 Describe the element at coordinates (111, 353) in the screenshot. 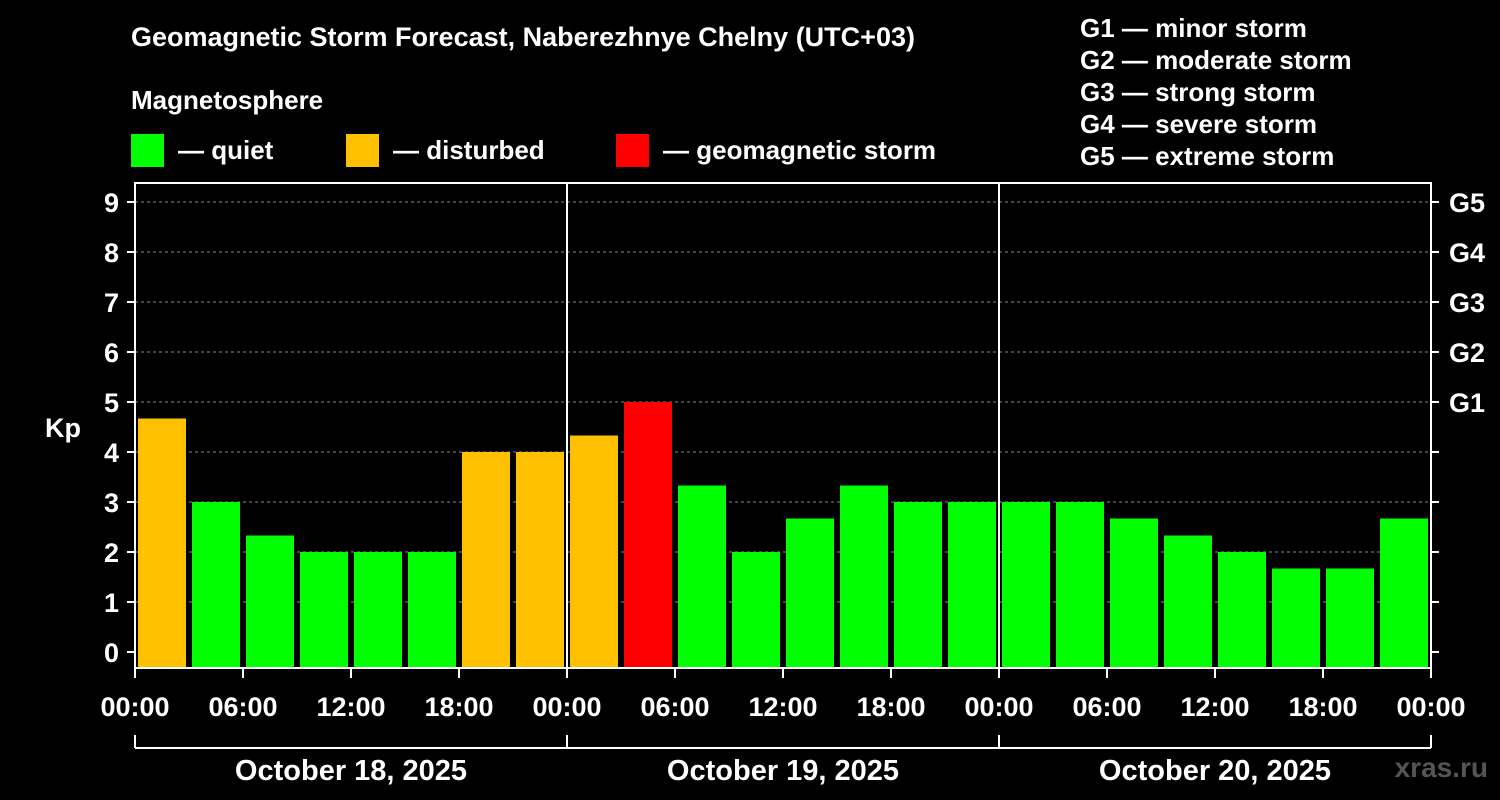

I see `ytick-label-6: 6` at that location.